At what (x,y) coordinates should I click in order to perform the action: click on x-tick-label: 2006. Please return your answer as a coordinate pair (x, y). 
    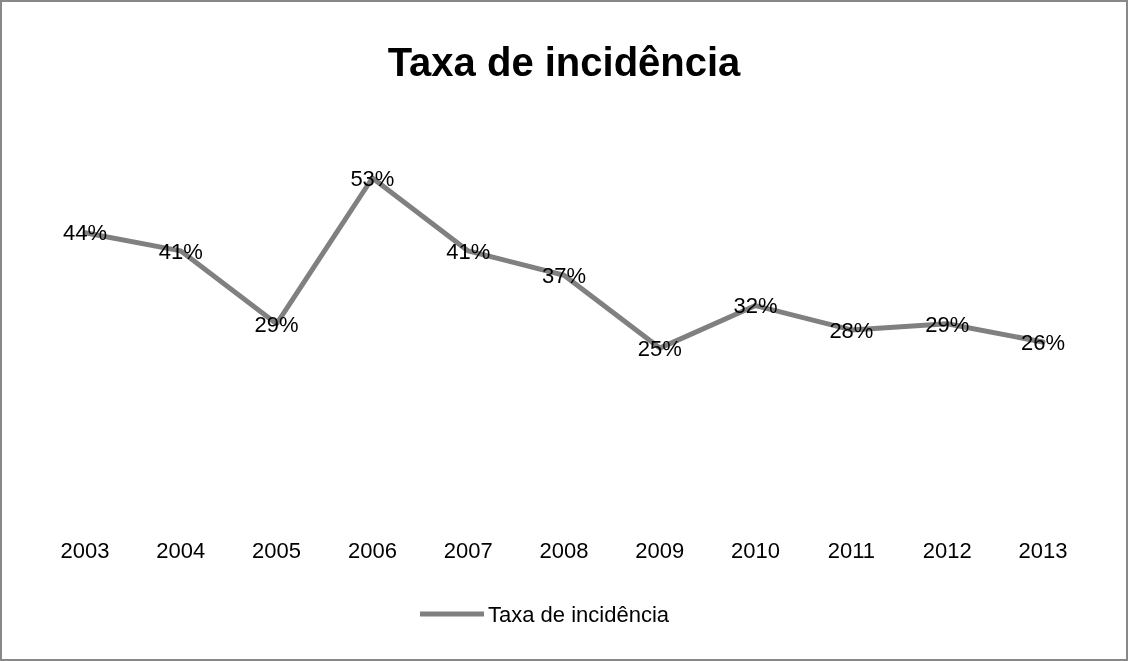
    Looking at the image, I should click on (372, 550).